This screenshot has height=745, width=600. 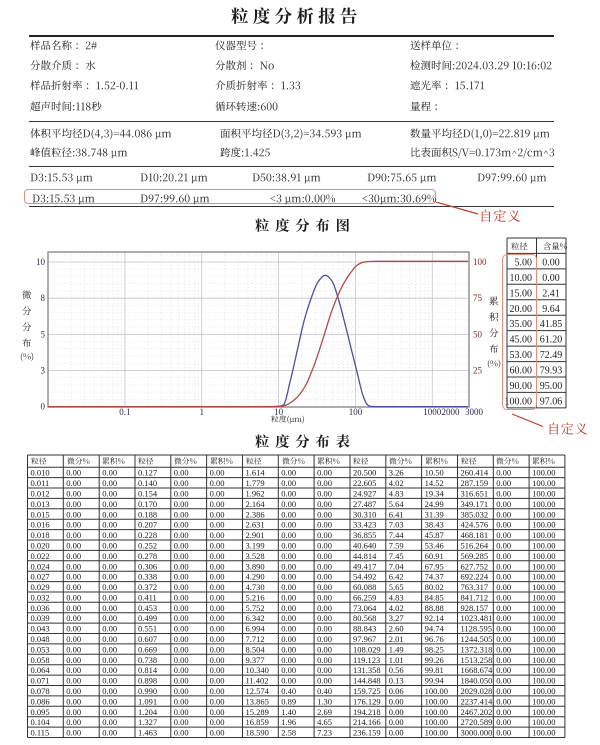 What do you see at coordinates (477, 629) in the screenshot?
I see `svg-text: 1128.595` at bounding box center [477, 629].